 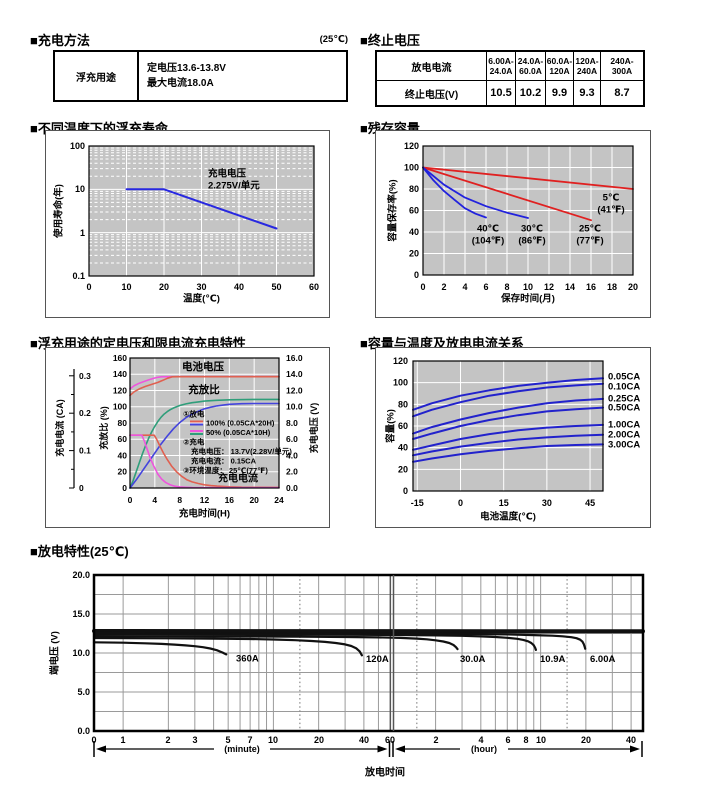 What do you see at coordinates (624, 377) in the screenshot?
I see `svg-text: 0.05CA` at bounding box center [624, 377].